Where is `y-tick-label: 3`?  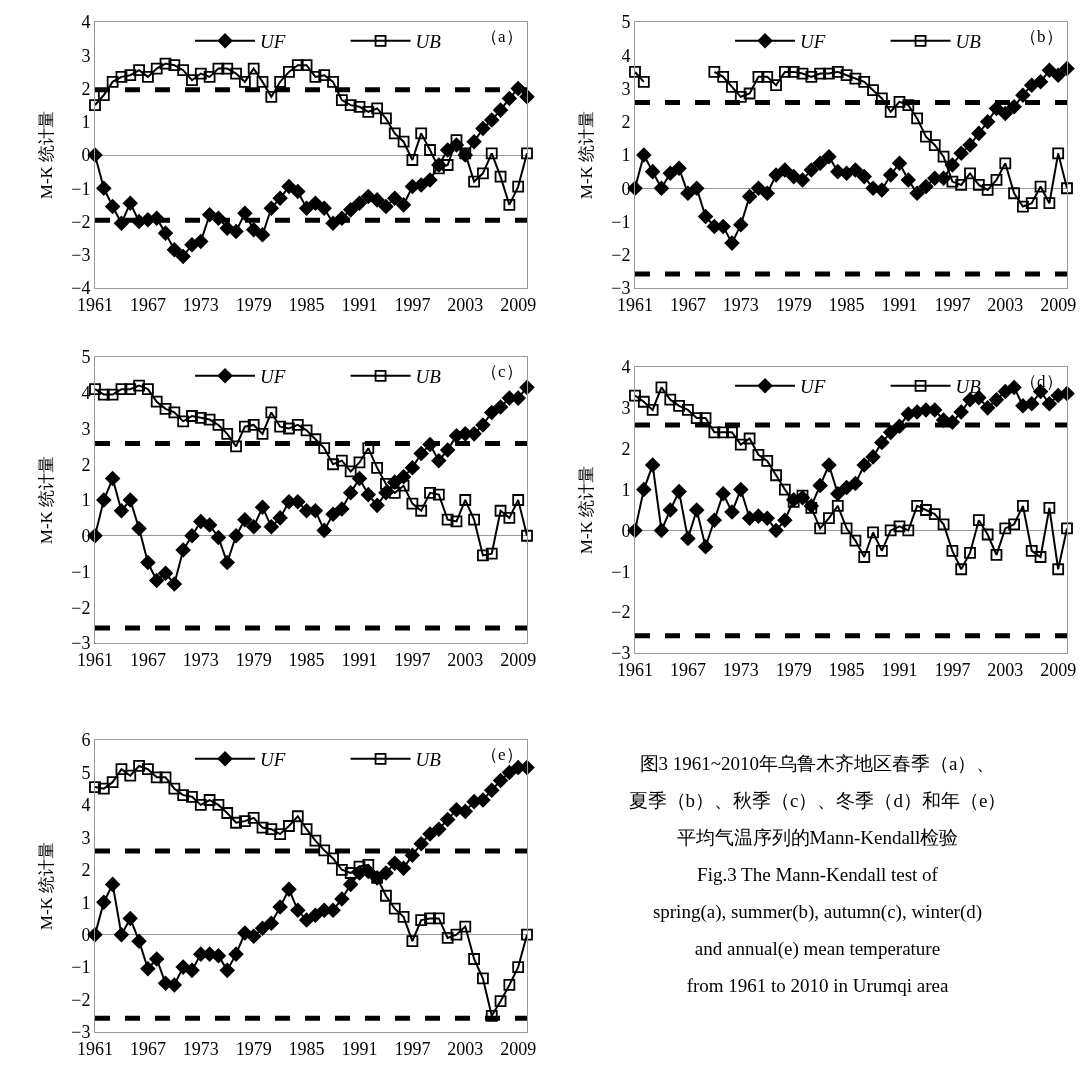 y-tick-label: 3 is located at coordinates (626, 88).